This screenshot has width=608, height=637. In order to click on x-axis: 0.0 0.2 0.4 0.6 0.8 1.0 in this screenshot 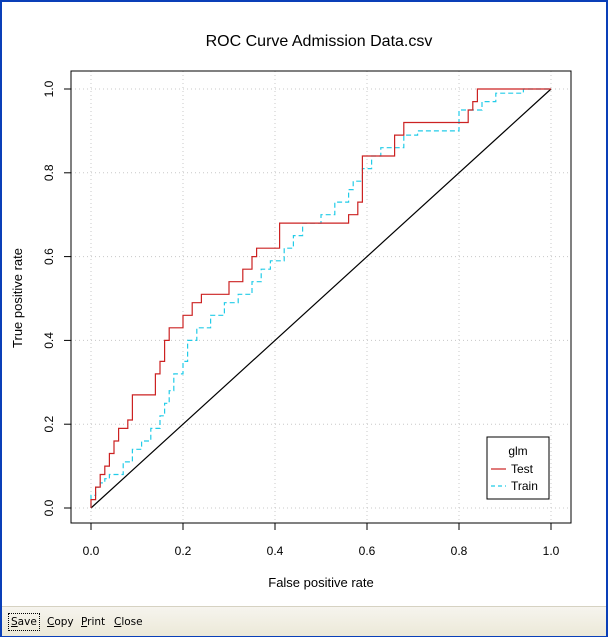, I will do `click(321, 540)`.